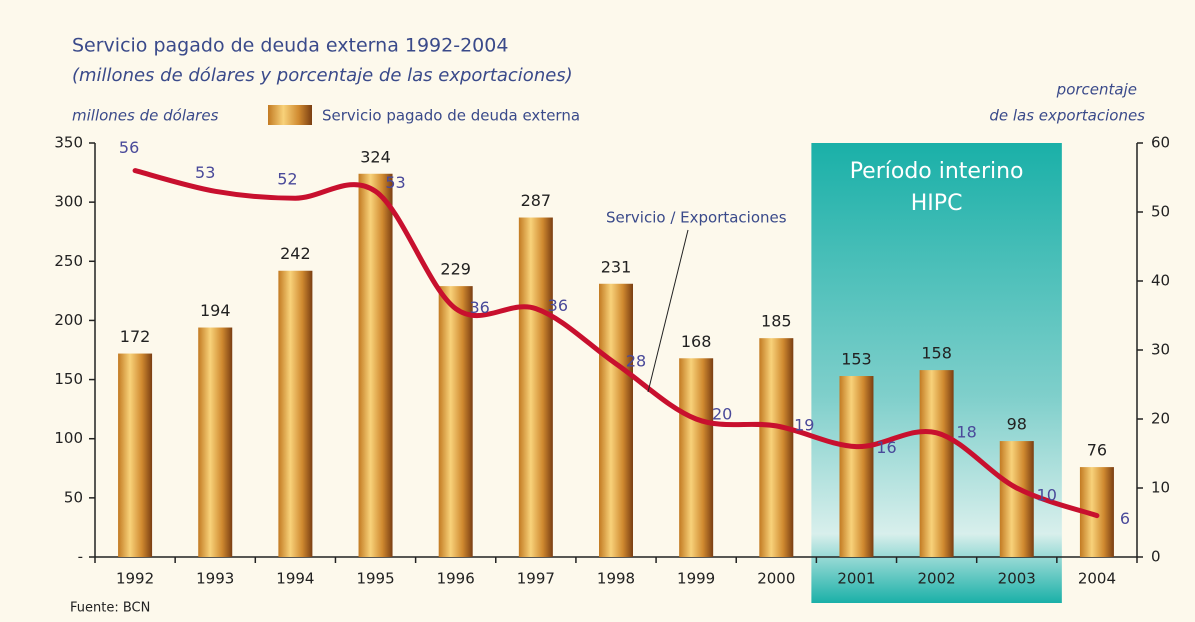 The image size is (1195, 622). Describe the element at coordinates (966, 431) in the screenshot. I see `line-label: 18` at that location.